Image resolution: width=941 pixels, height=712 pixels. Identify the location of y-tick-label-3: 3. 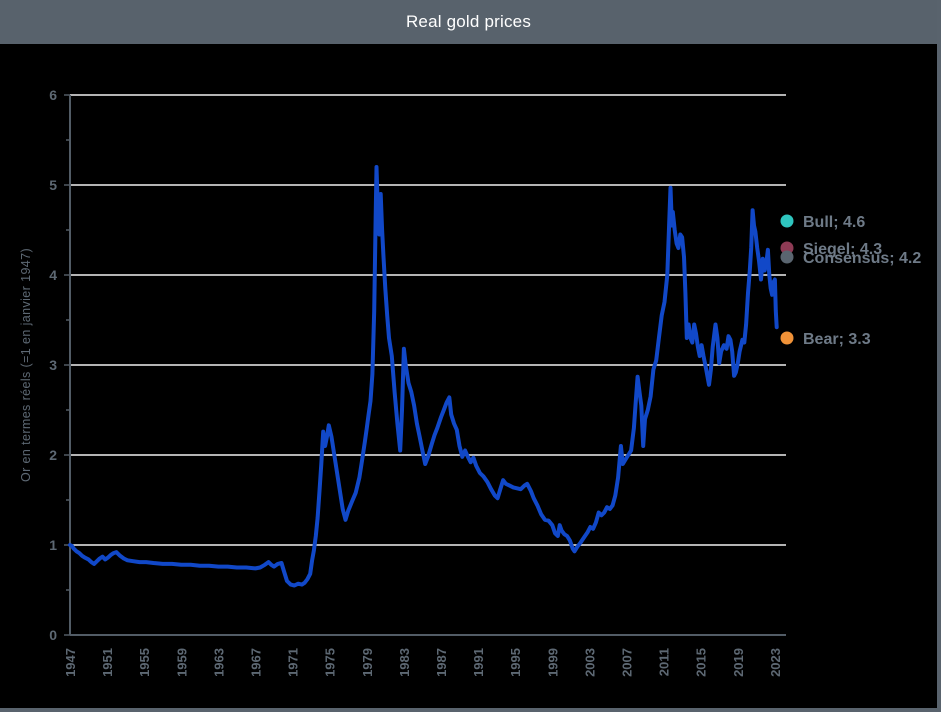
(53, 365).